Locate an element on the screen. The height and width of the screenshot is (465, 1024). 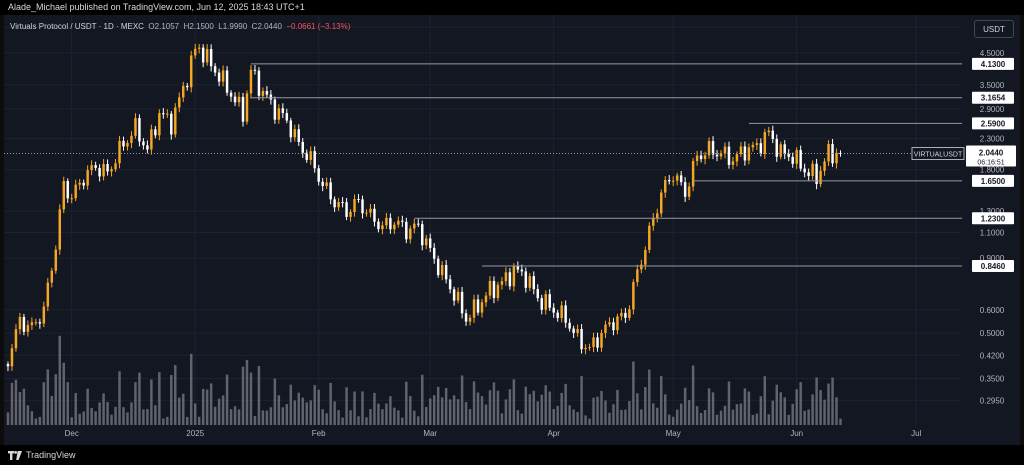
close-label: C is located at coordinates (254, 26).